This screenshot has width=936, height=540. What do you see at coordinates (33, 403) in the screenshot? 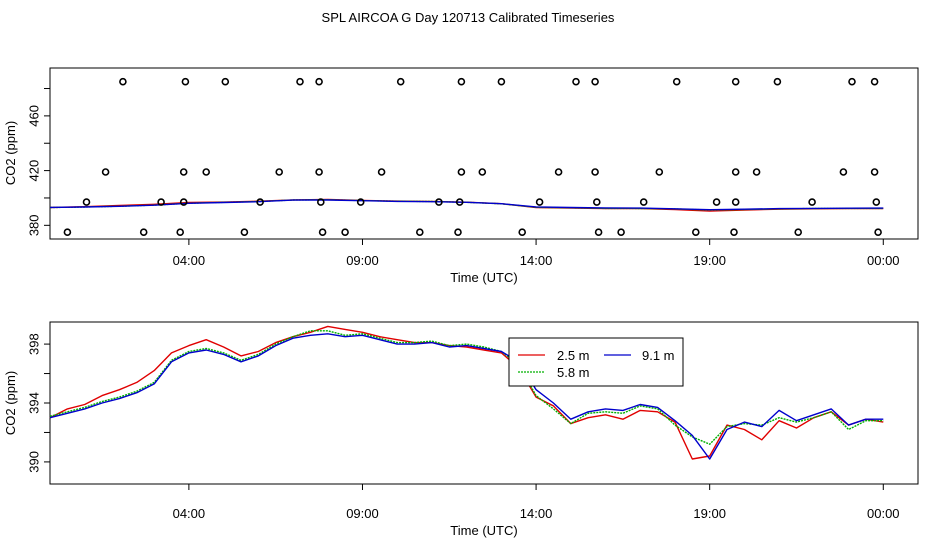
I see `bottom-panel-y-tick-label: 394` at bounding box center [33, 403].